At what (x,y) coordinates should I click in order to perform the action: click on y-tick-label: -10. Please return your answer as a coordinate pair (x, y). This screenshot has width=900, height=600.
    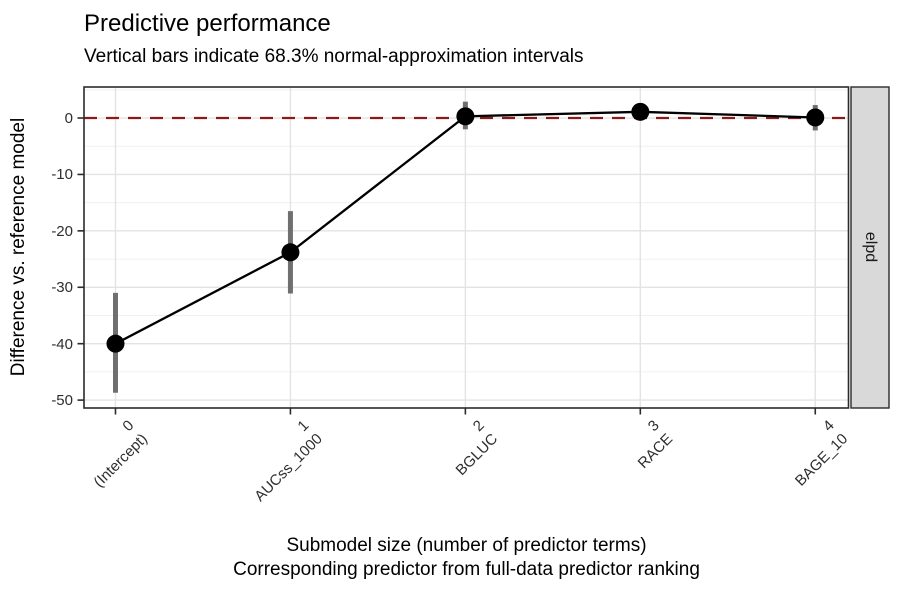
    Looking at the image, I should click on (62, 175).